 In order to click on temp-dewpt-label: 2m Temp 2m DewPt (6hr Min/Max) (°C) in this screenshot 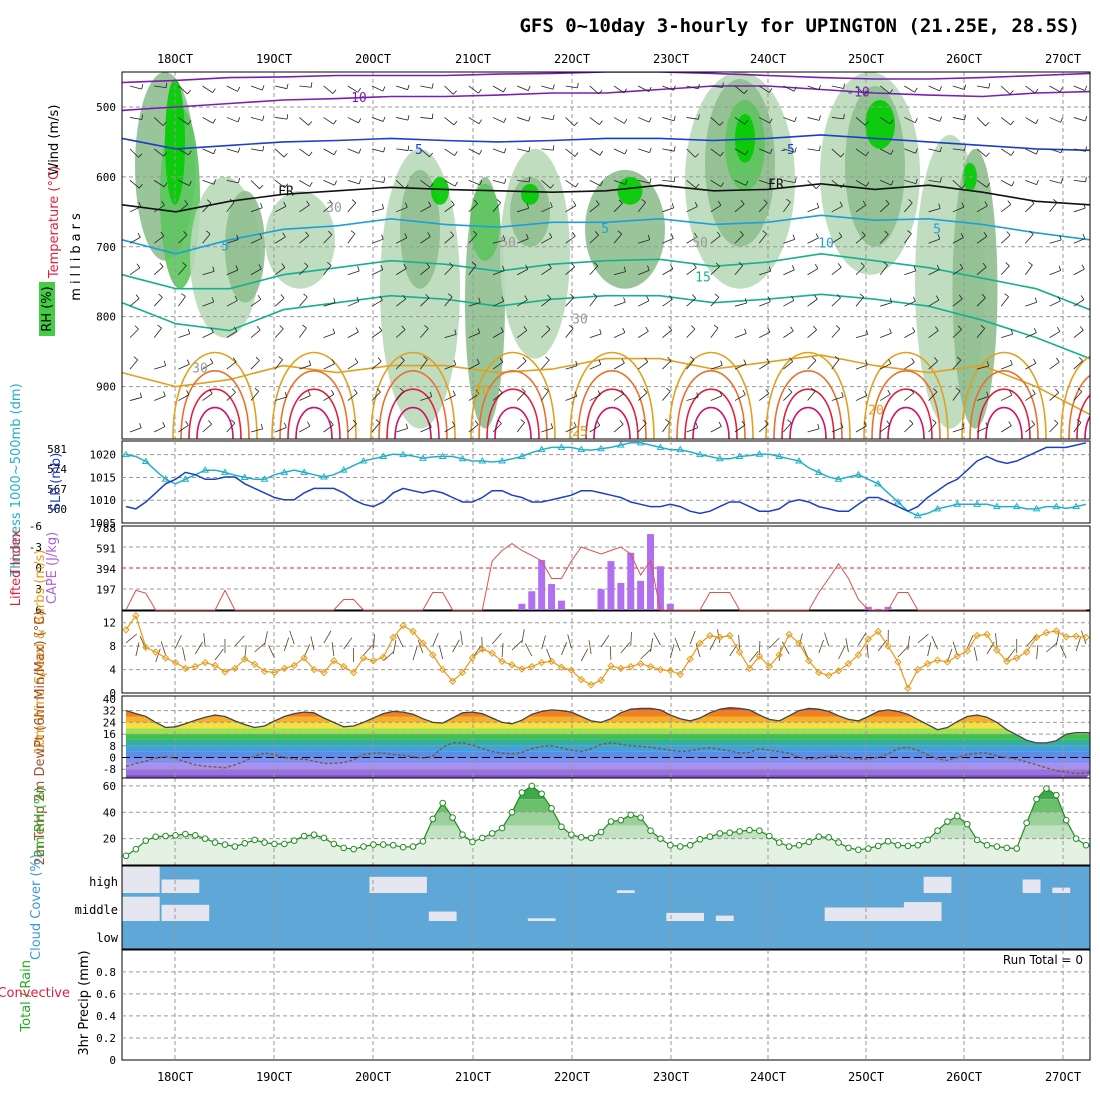, I will do `click(40, 738)`.